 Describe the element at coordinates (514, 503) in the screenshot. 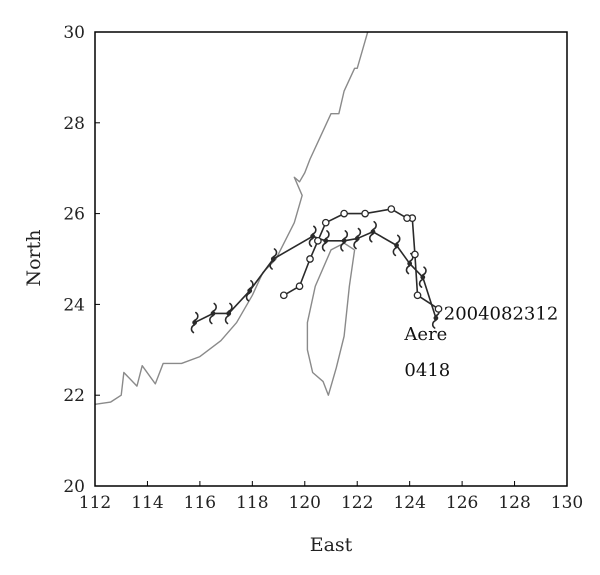

I see `x-tick-label: 128` at that location.